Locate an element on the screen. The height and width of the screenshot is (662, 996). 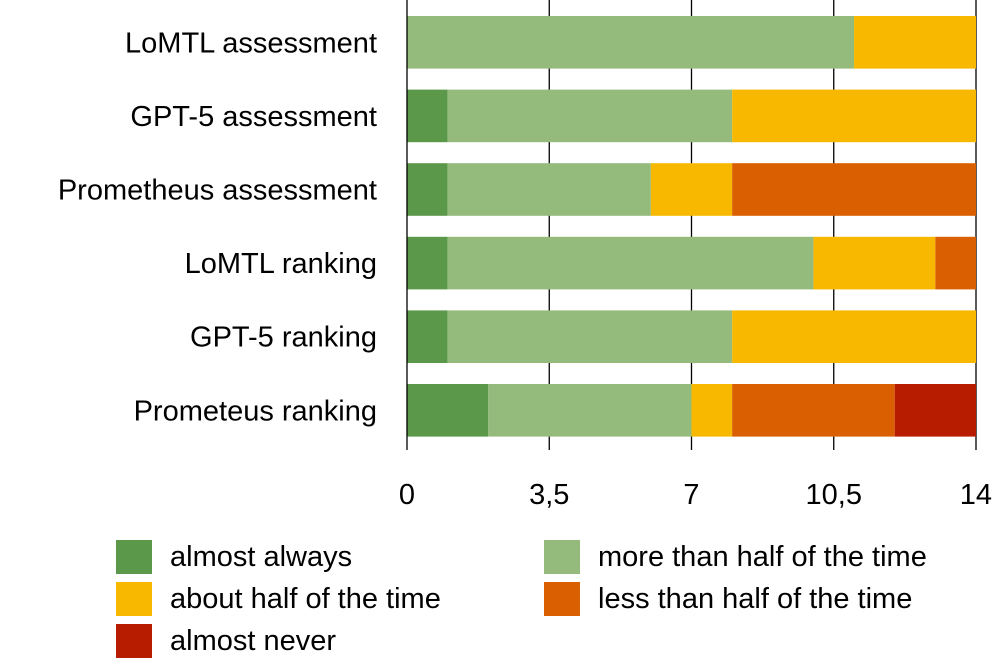
bar-0-more-than-half-of-the-time is located at coordinates (631, 42).